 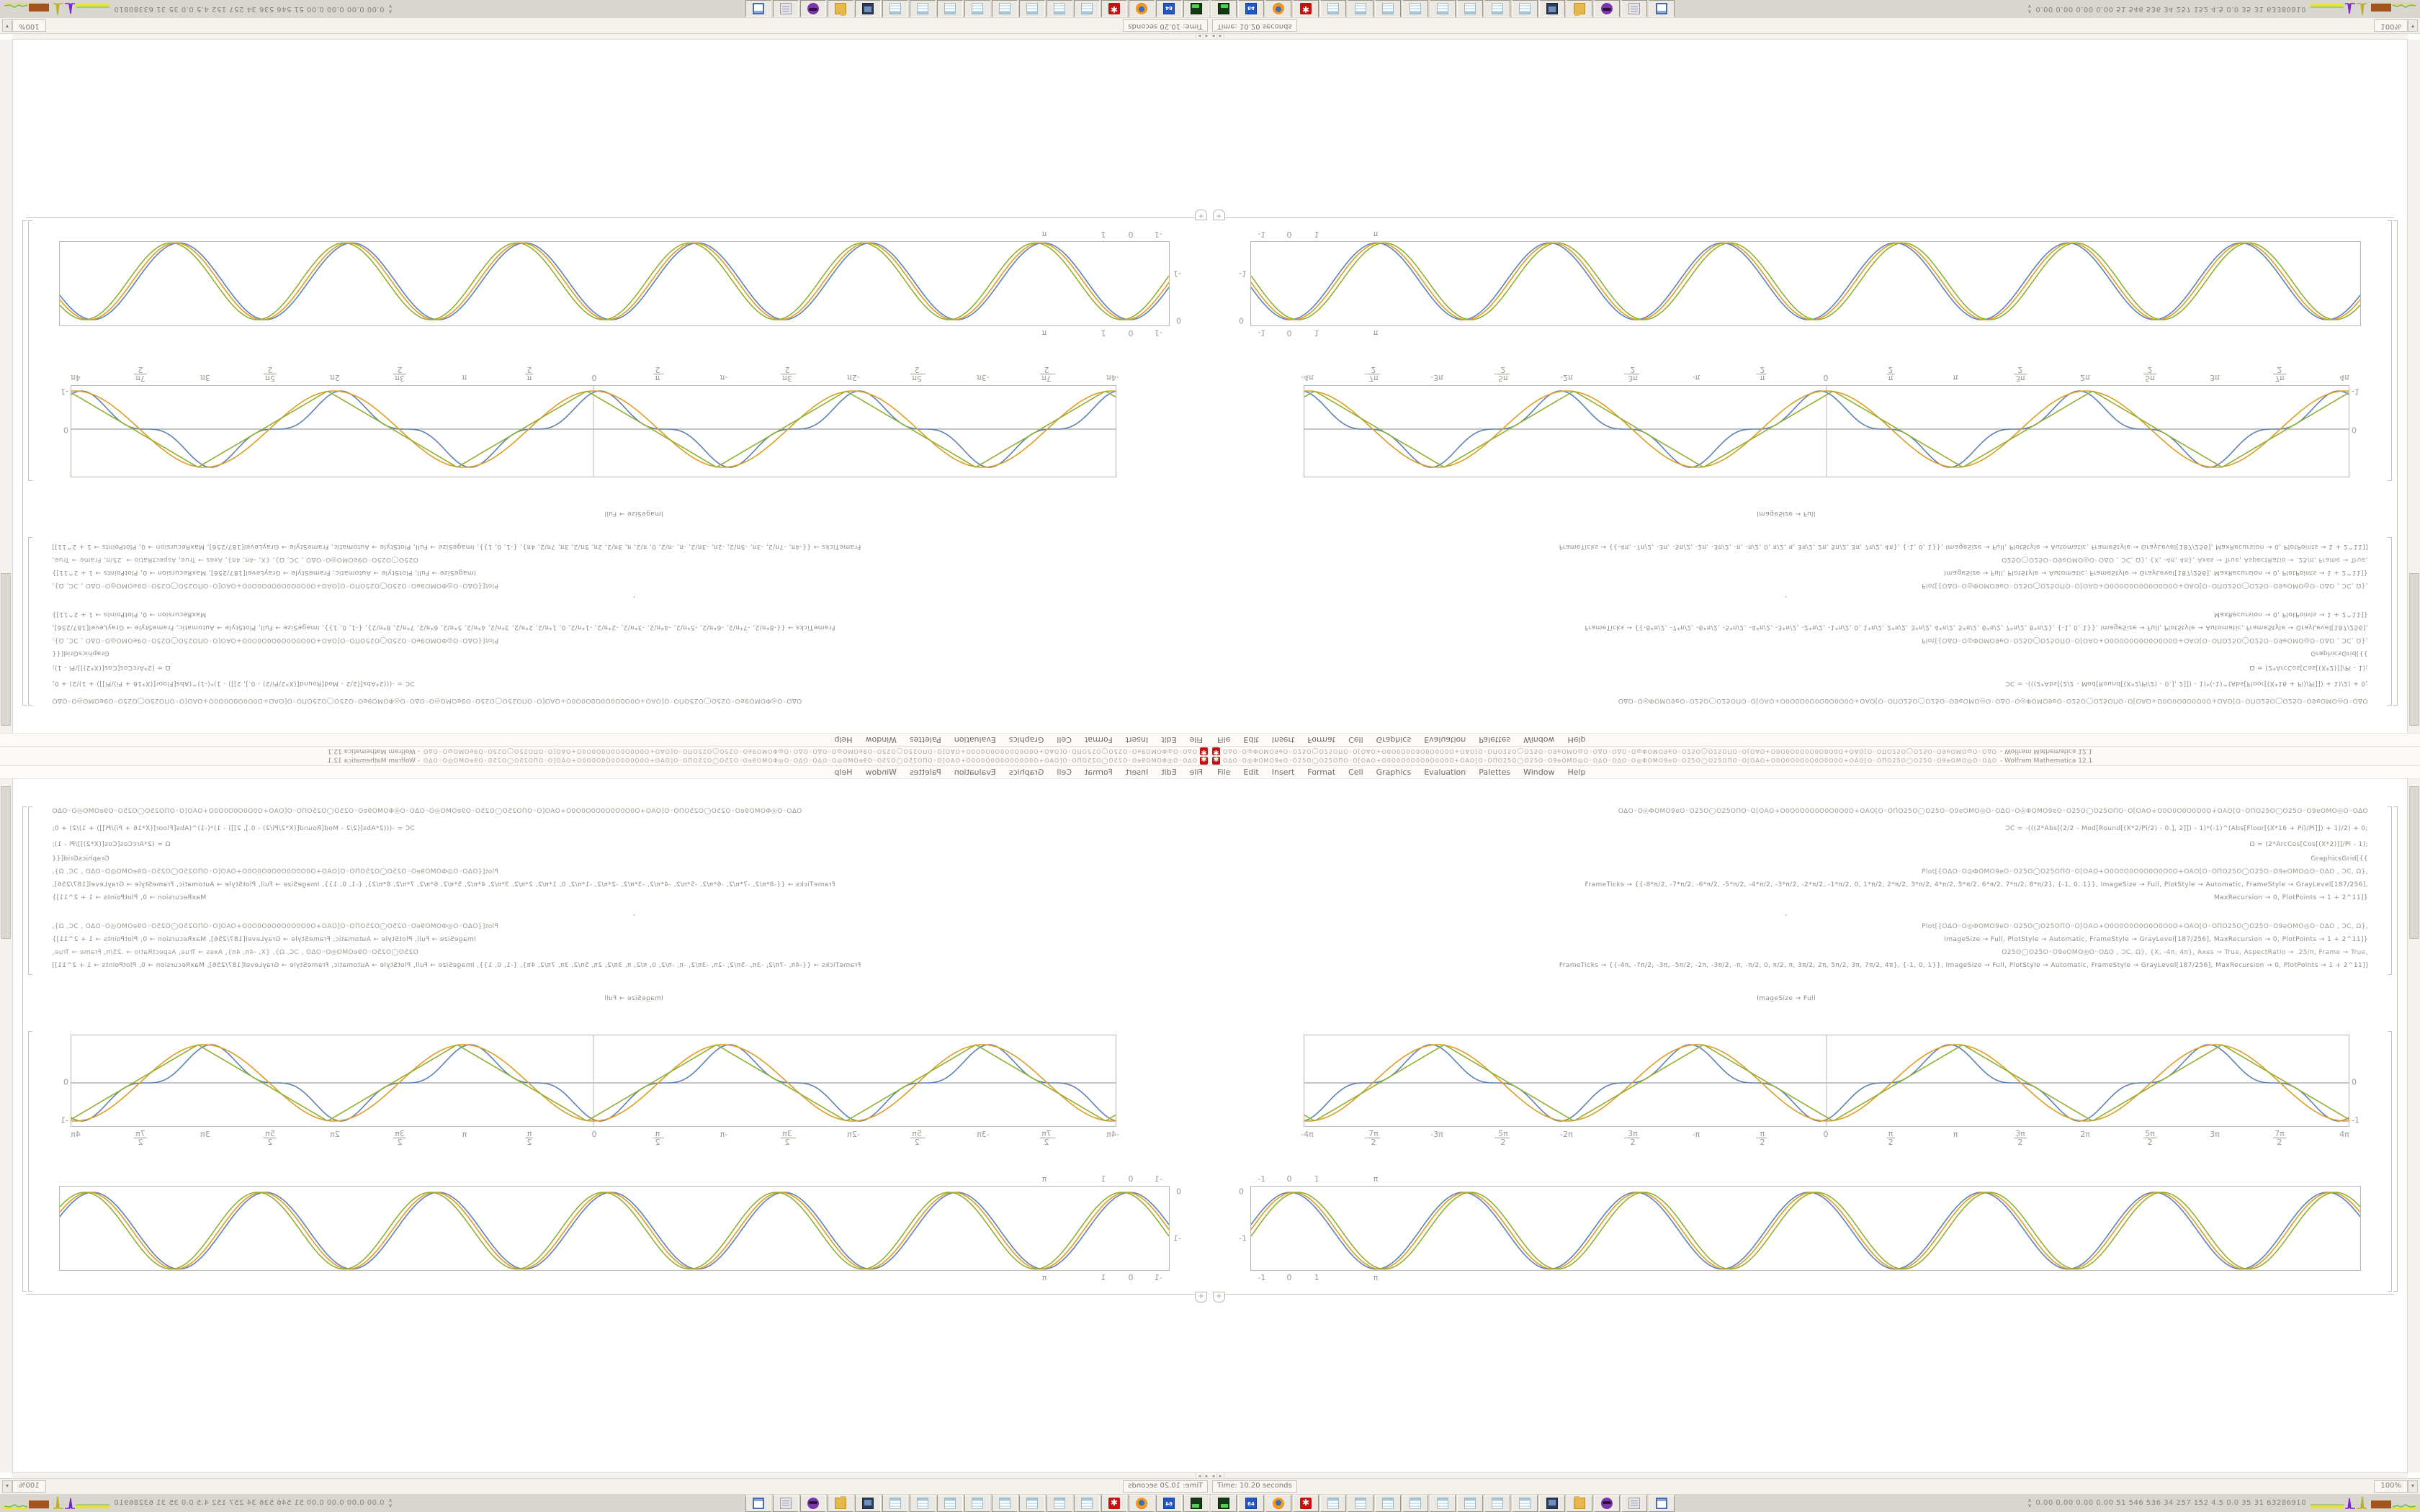 What do you see at coordinates (30, 621) in the screenshot?
I see `input-cell-bracket` at bounding box center [30, 621].